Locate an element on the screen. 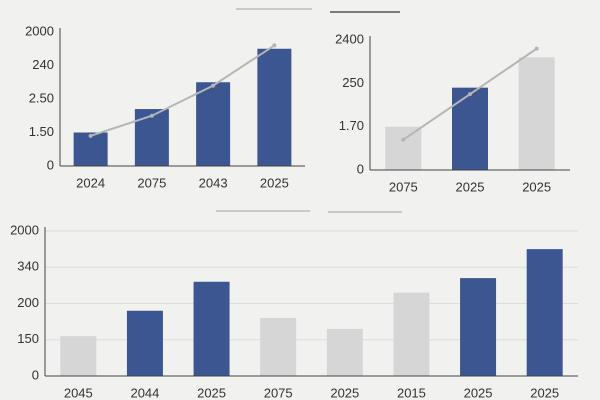 This screenshot has height=400, width=600. y-tick-label: 340 is located at coordinates (28, 266).